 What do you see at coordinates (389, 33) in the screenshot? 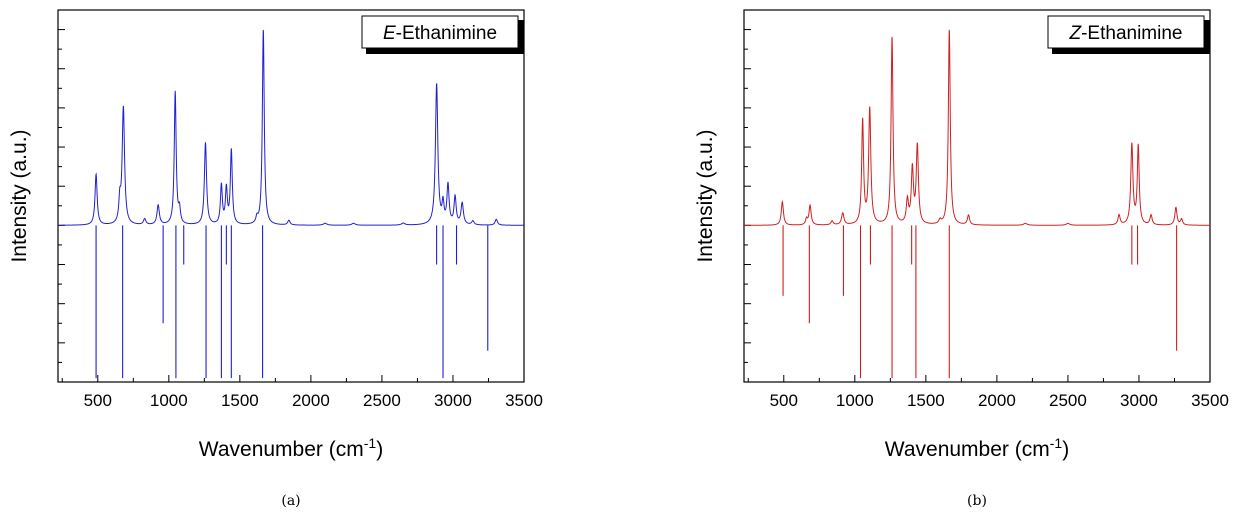
I see `legend-italic: E` at bounding box center [389, 33].